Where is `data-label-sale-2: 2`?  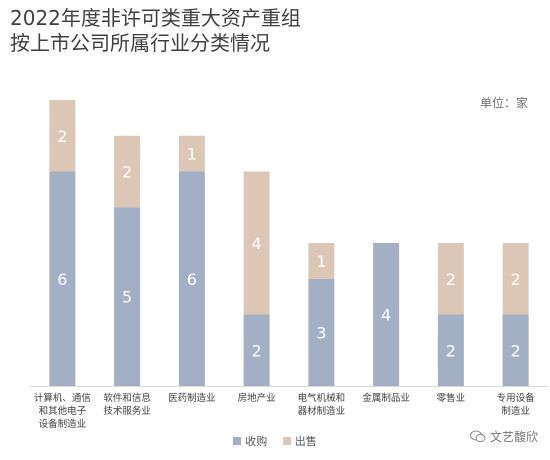 data-label-sale-2: 2 is located at coordinates (127, 172).